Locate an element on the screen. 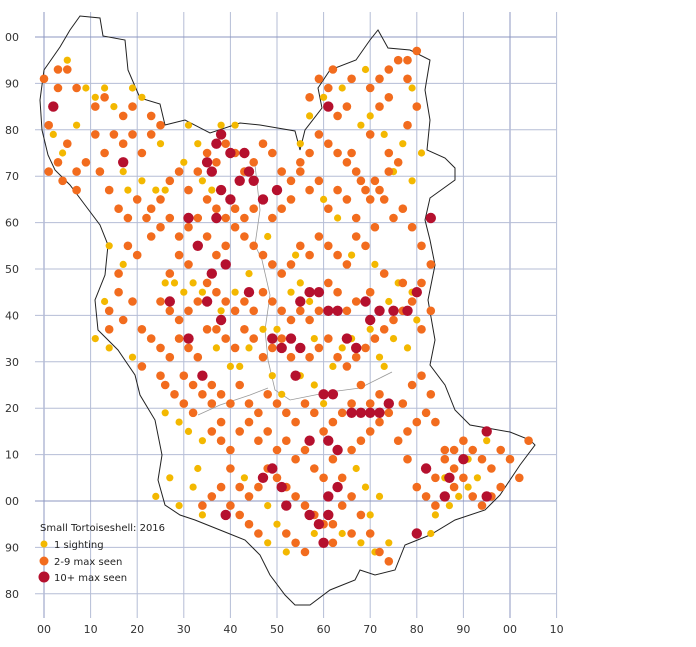 The height and width of the screenshot is (647, 696). legend-label-2-9: 2-9 max seen is located at coordinates (88, 562).